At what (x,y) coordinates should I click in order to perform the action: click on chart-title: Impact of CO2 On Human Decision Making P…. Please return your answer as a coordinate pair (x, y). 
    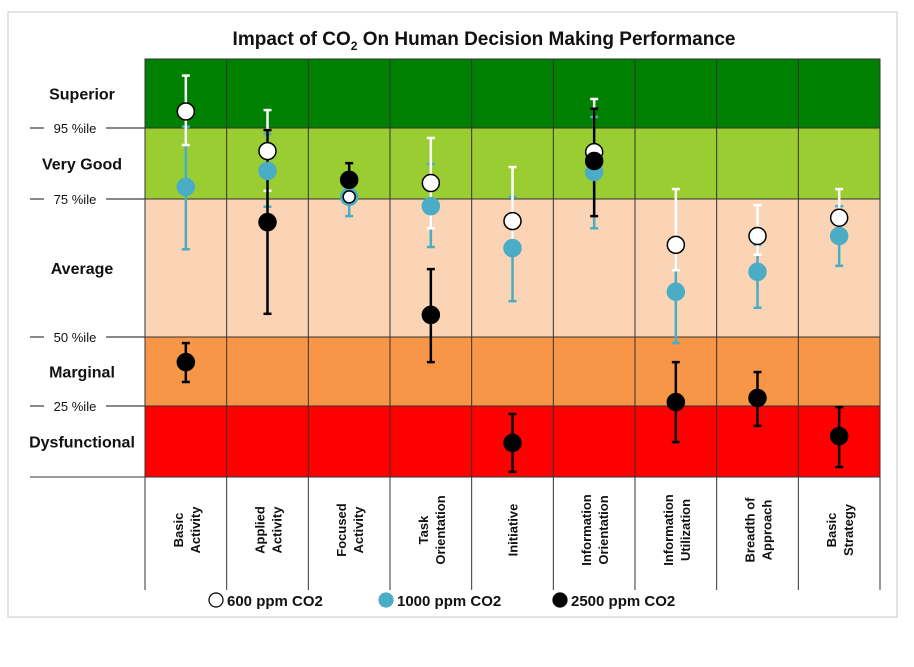
    Looking at the image, I should click on (484, 41).